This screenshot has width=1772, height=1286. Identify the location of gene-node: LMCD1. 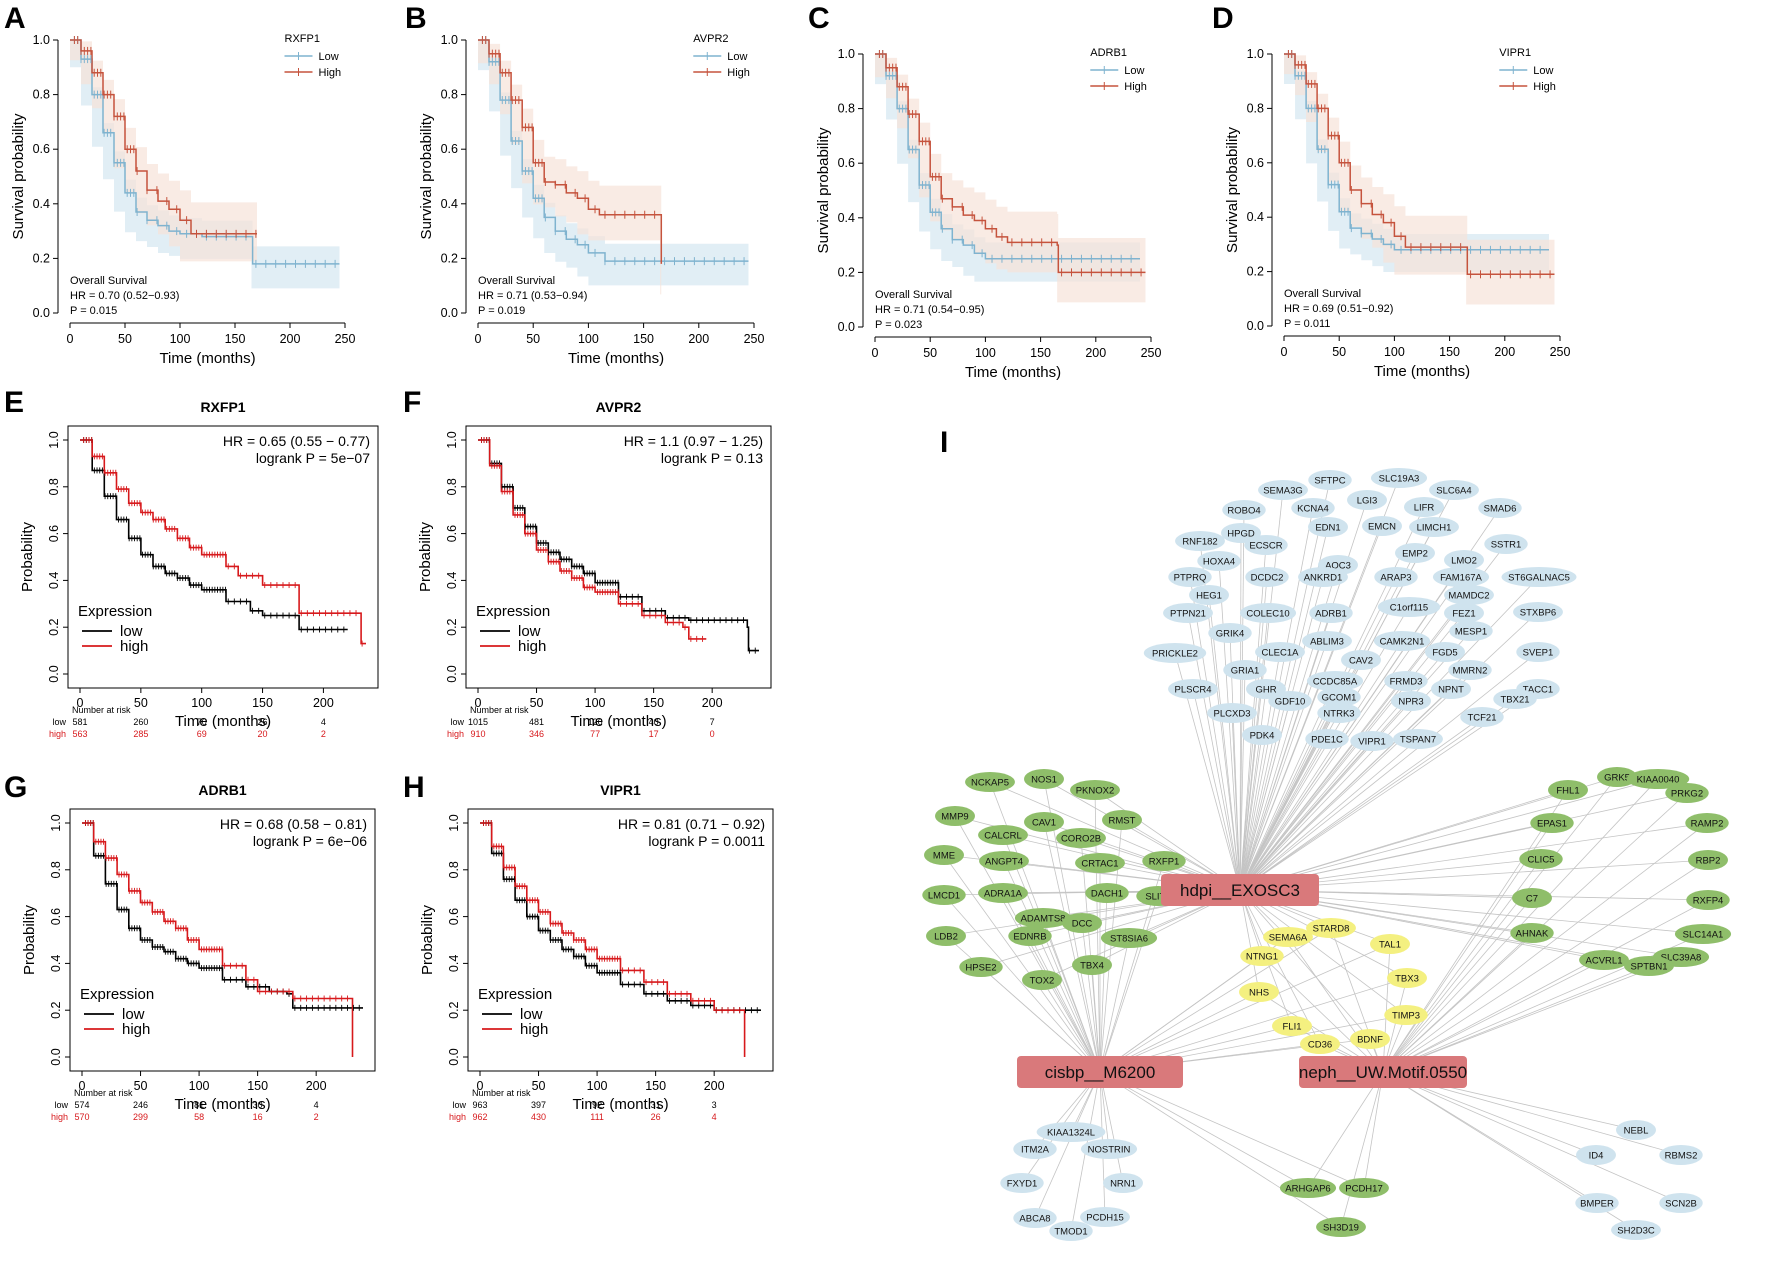
(944, 895).